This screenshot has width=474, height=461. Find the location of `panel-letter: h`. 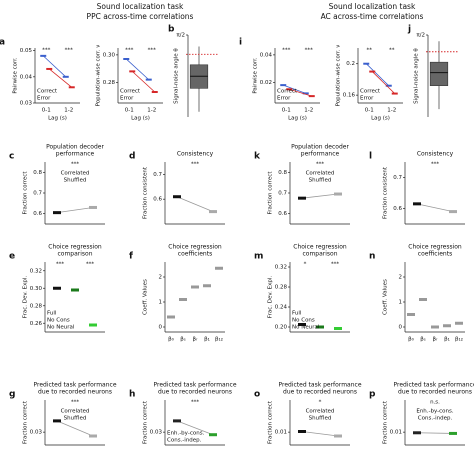

panel-letter: h is located at coordinates (132, 395).